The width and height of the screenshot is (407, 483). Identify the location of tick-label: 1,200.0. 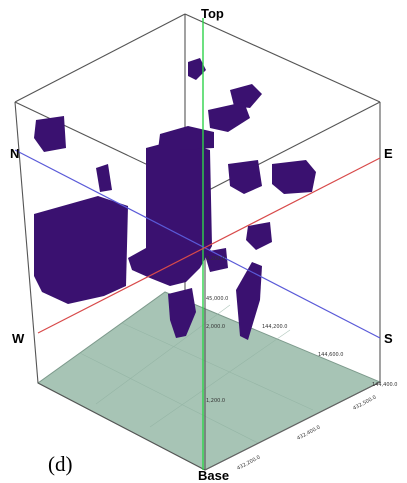
(215, 401).